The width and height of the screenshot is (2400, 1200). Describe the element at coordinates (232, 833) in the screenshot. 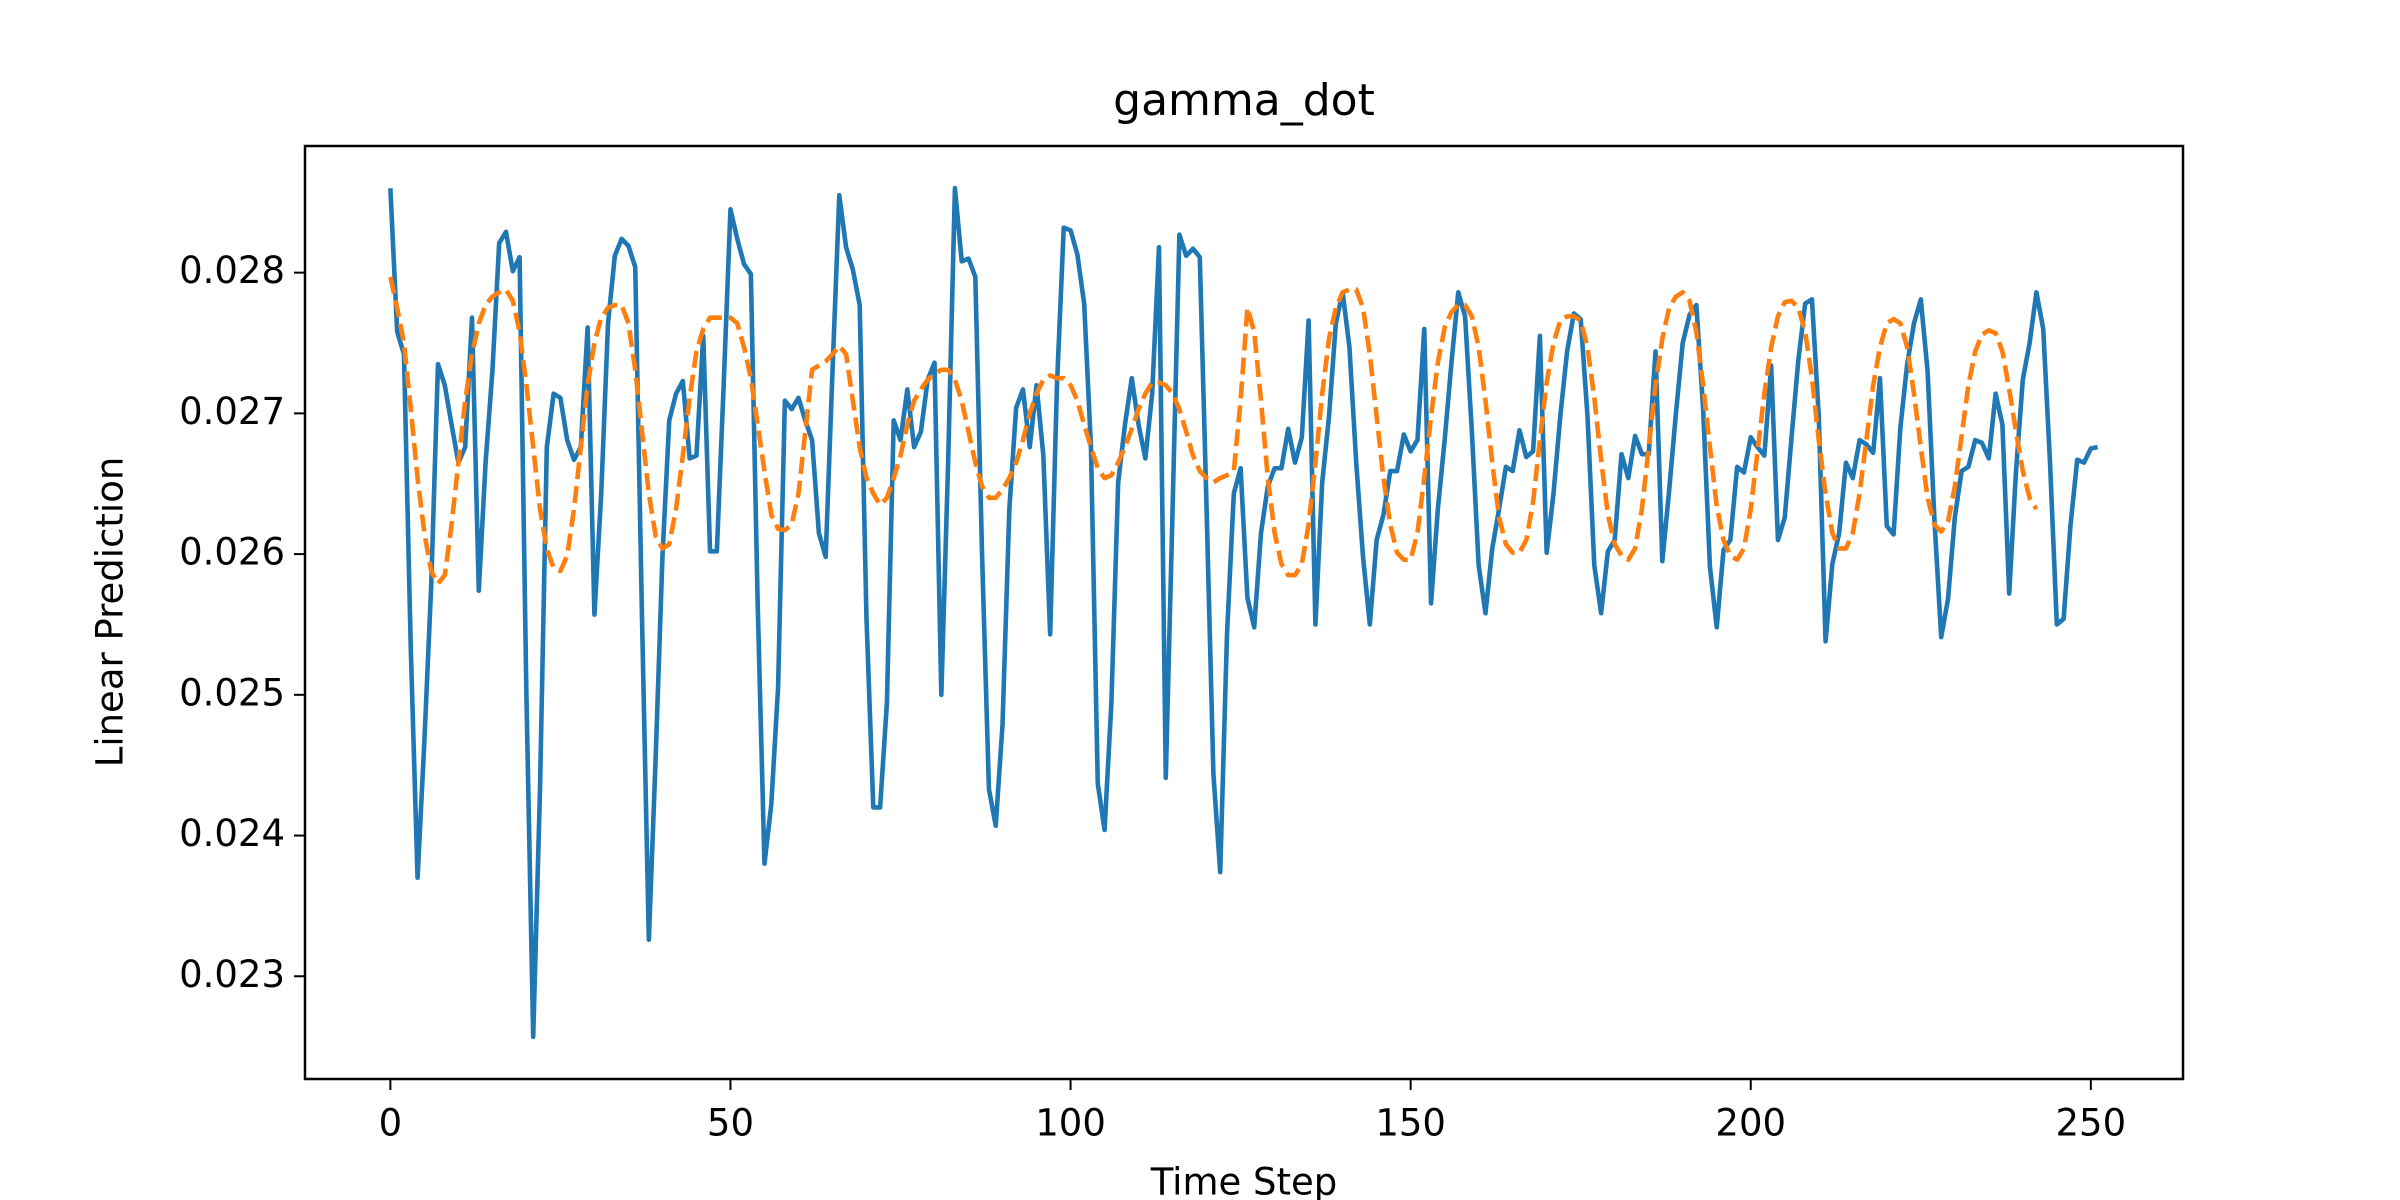

I see `y-tick-label: 0.024` at that location.